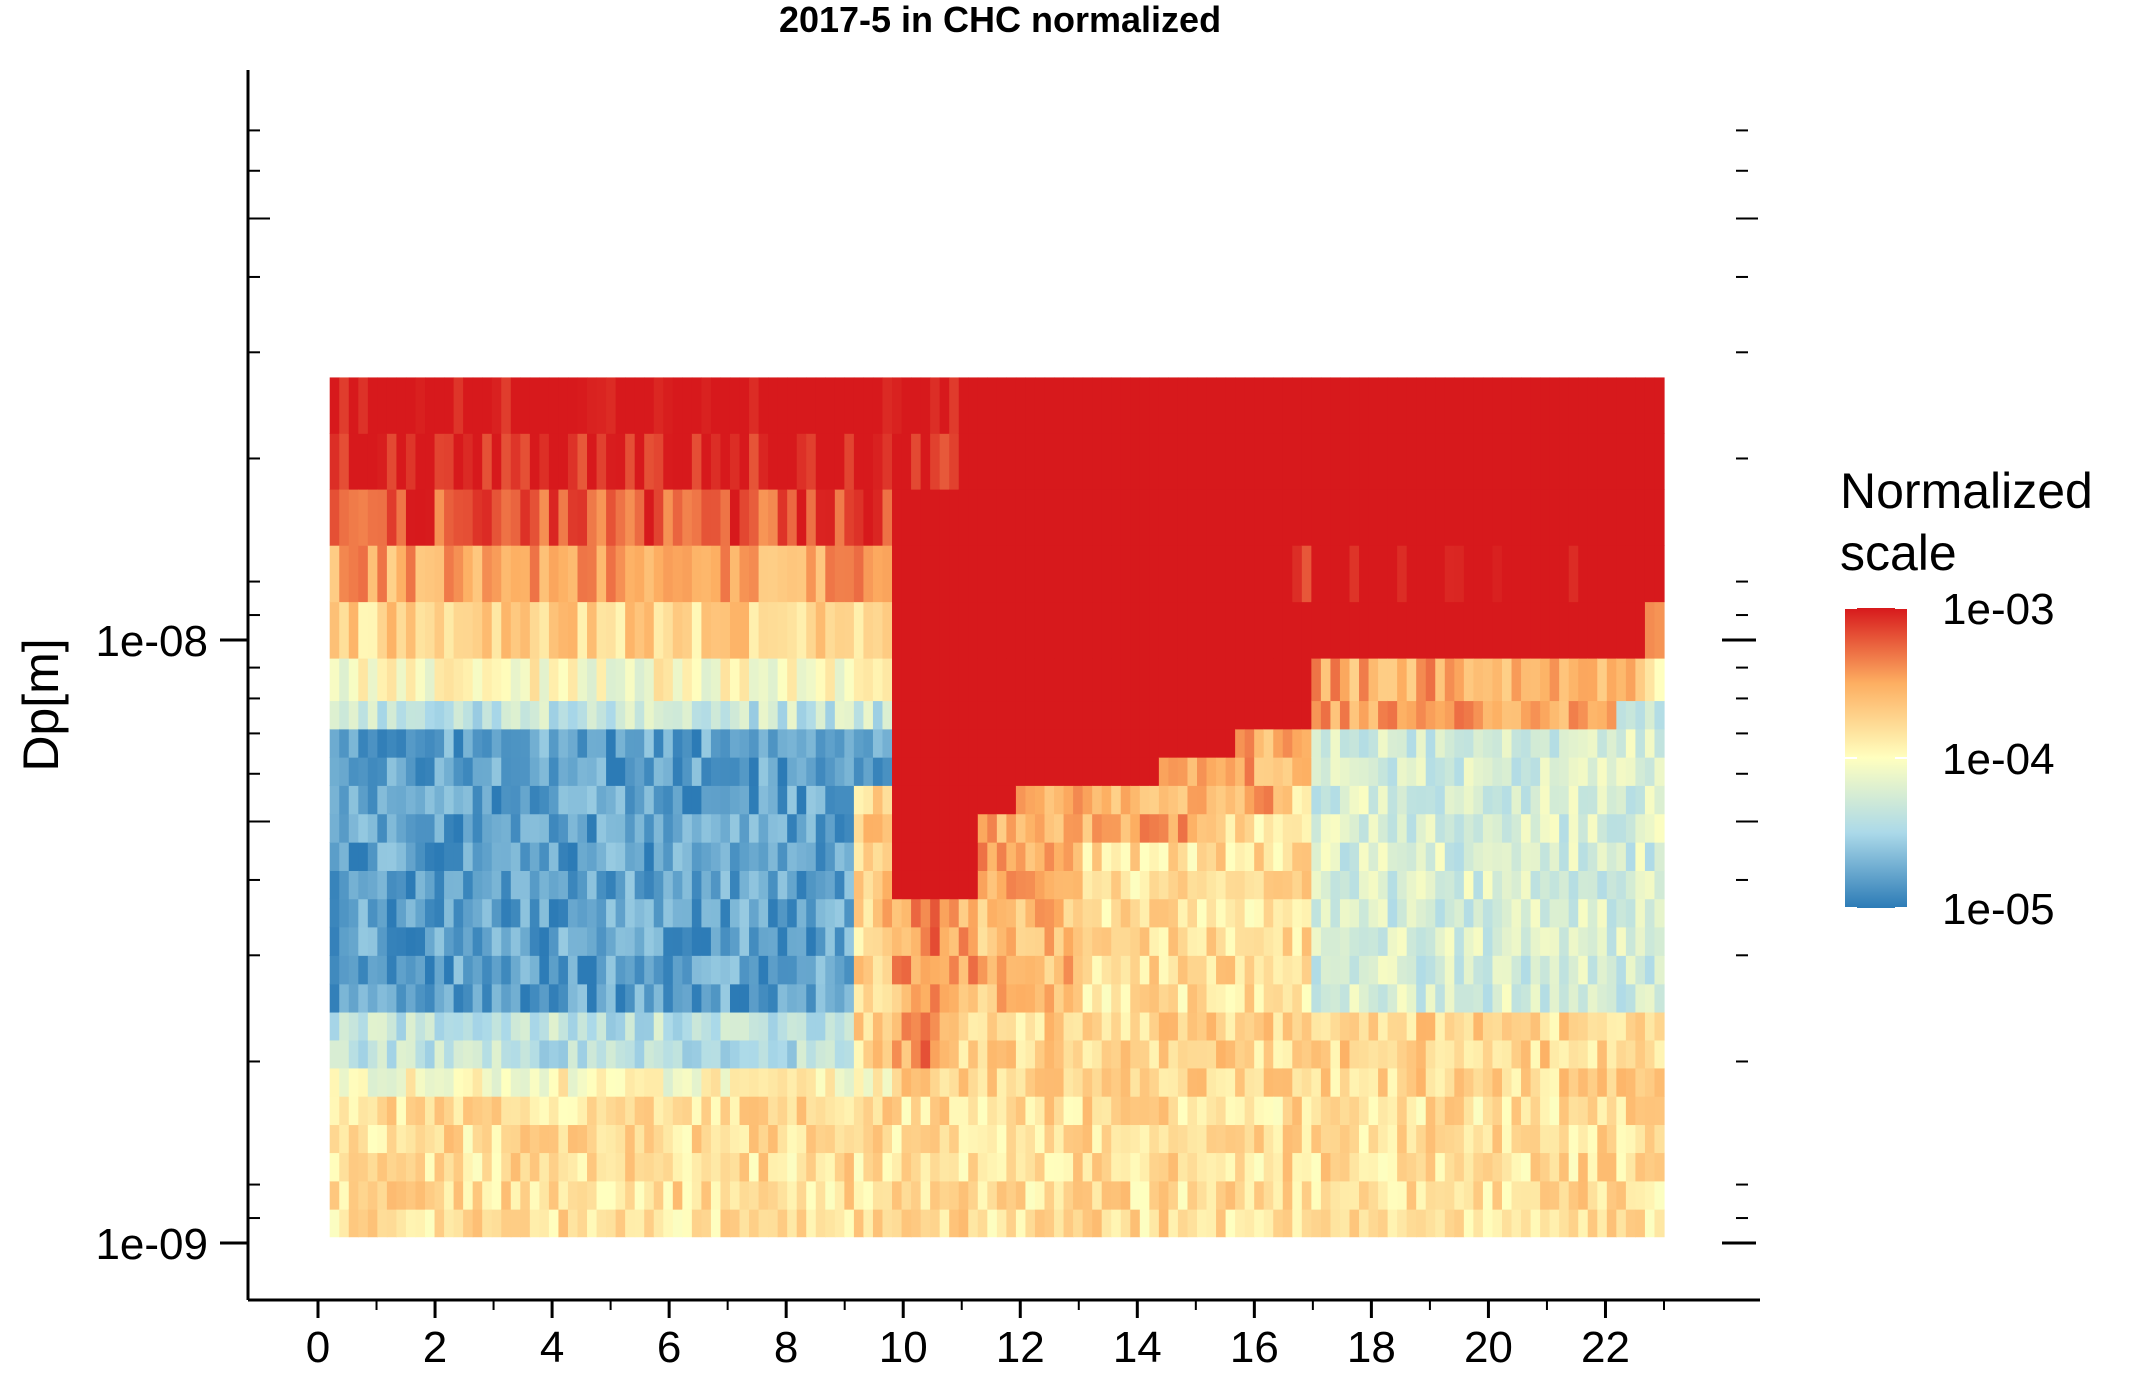  I want to click on x-tick-label: 20, so click(1488, 1347).